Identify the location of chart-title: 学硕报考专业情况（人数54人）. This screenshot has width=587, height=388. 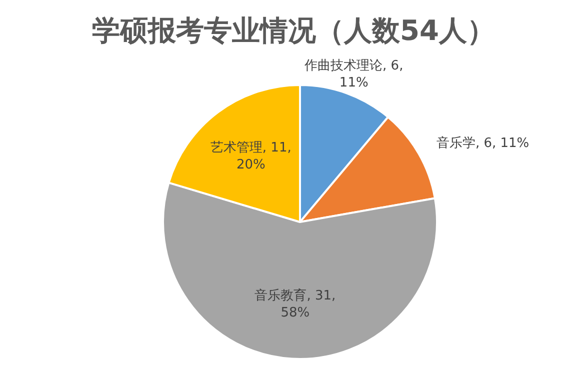
(293, 30).